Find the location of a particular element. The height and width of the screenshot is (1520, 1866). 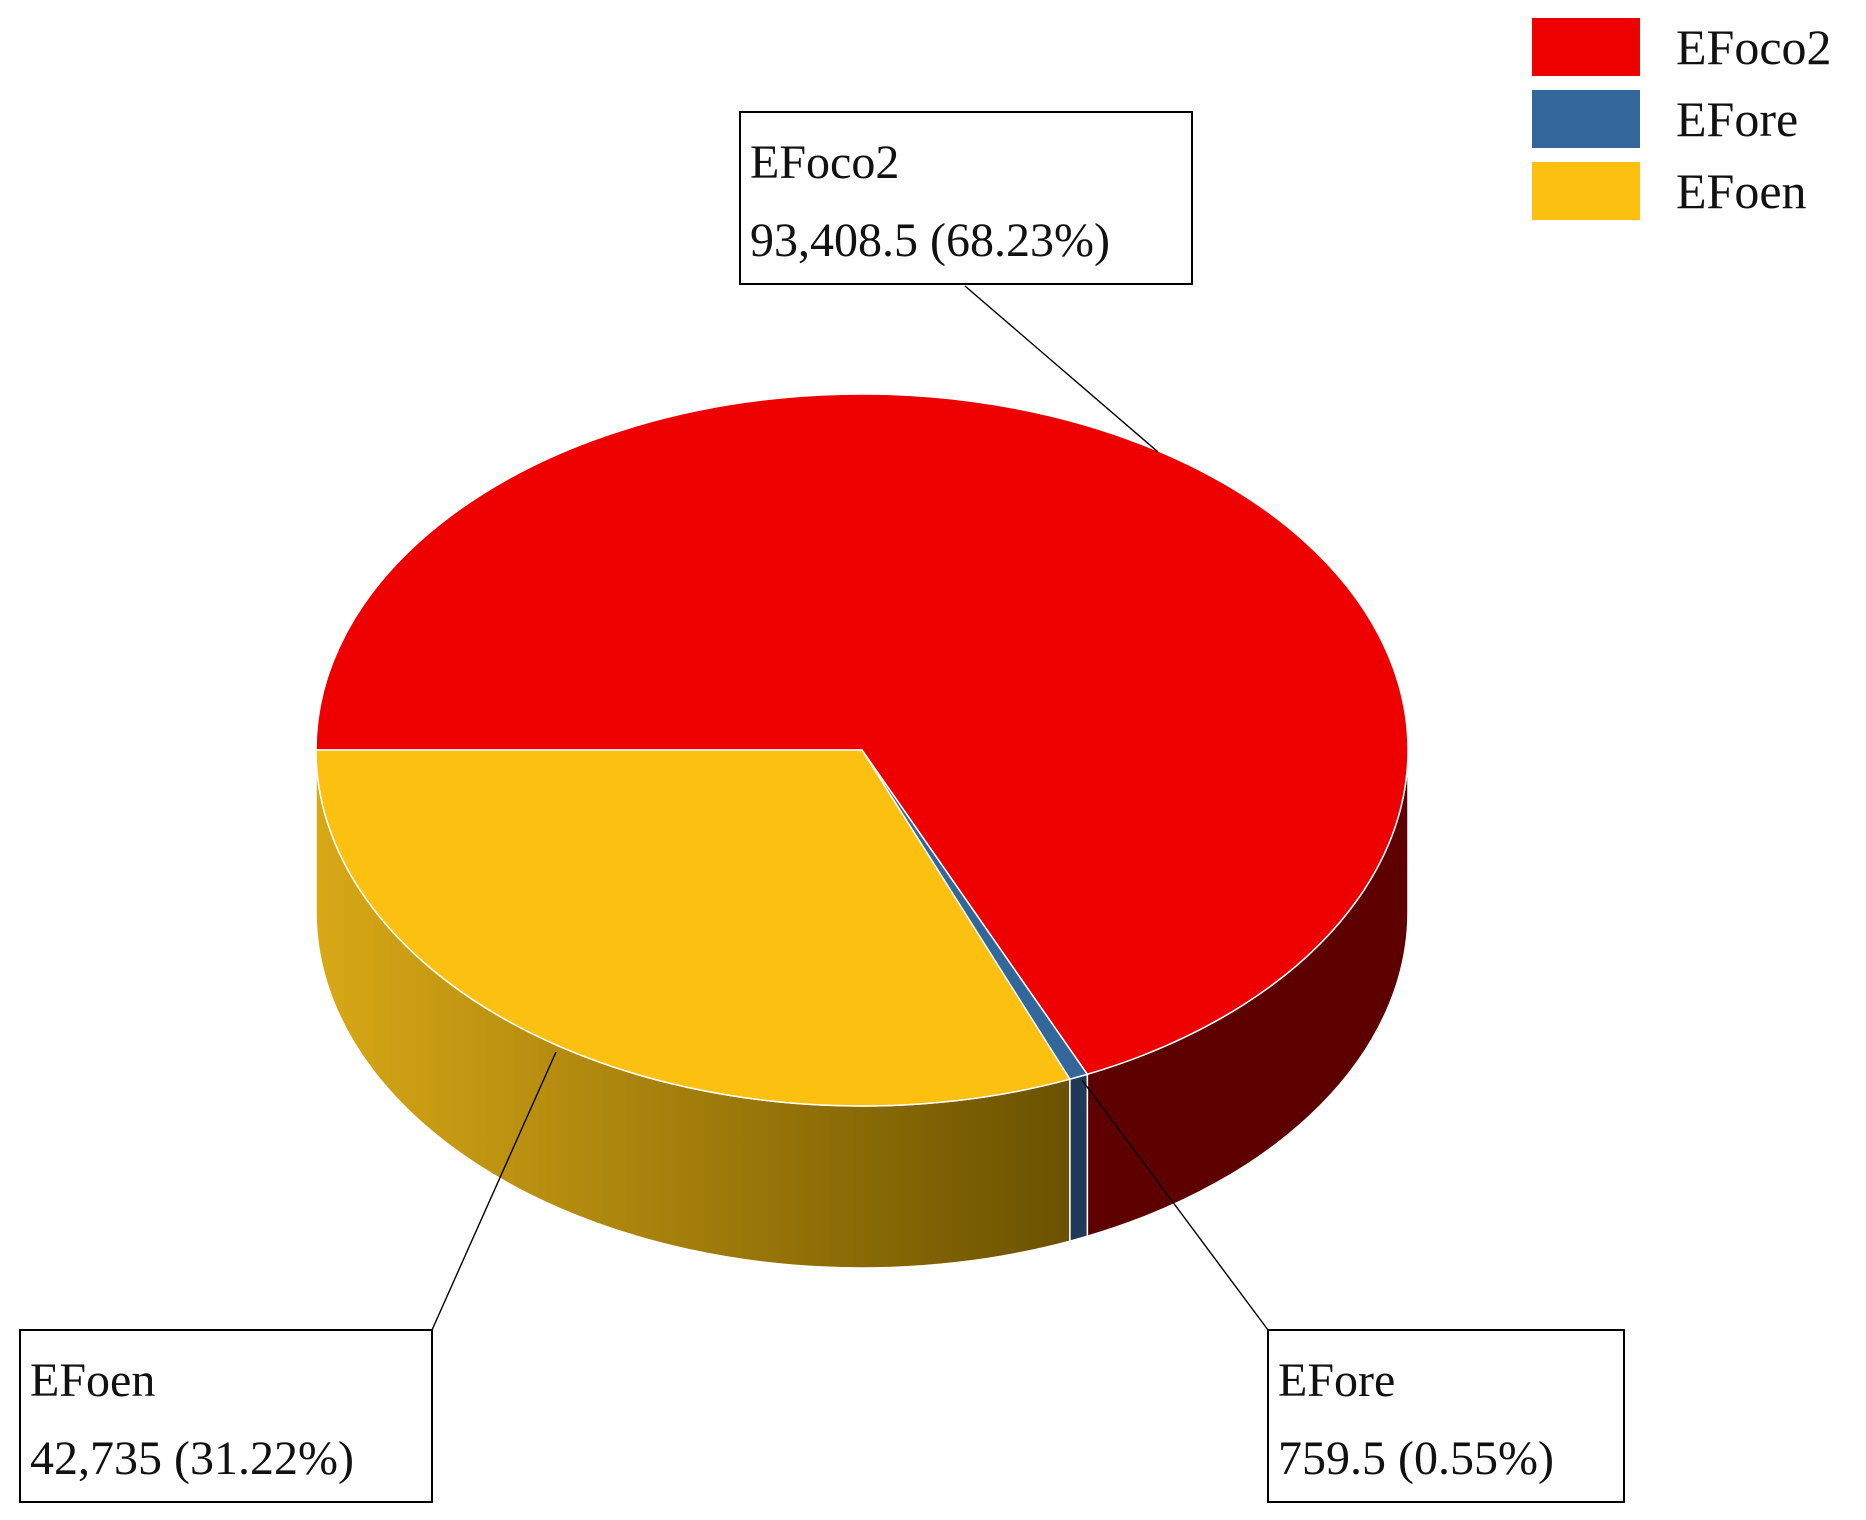

callout-name: EFoen is located at coordinates (92, 1380).